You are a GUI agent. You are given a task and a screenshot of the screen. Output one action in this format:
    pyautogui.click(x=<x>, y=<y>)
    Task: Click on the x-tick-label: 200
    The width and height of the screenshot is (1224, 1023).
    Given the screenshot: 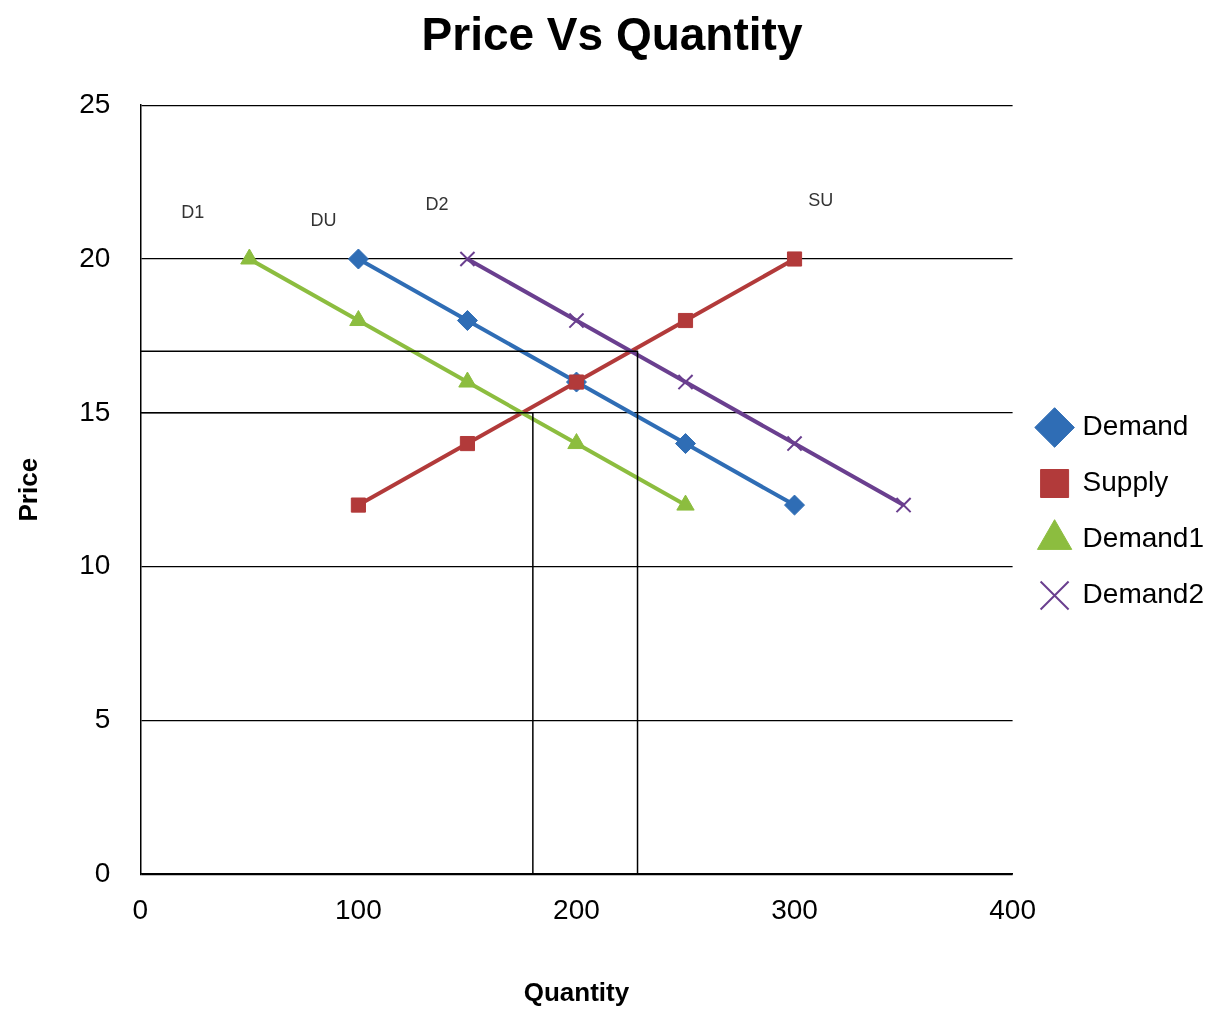 What is the action you would take?
    pyautogui.click(x=576, y=909)
    